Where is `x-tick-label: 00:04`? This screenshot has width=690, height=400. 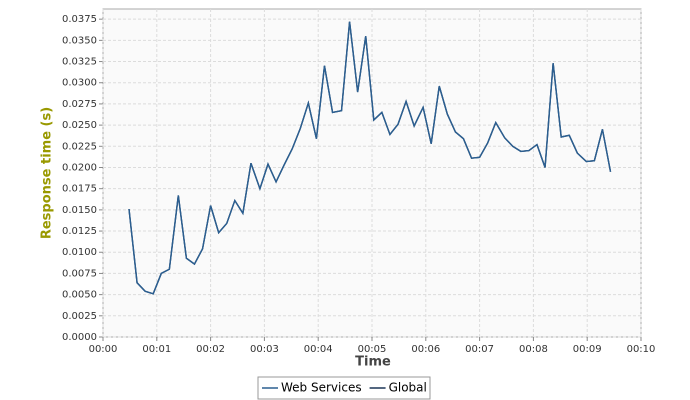 x-tick-label: 00:04 is located at coordinates (318, 349).